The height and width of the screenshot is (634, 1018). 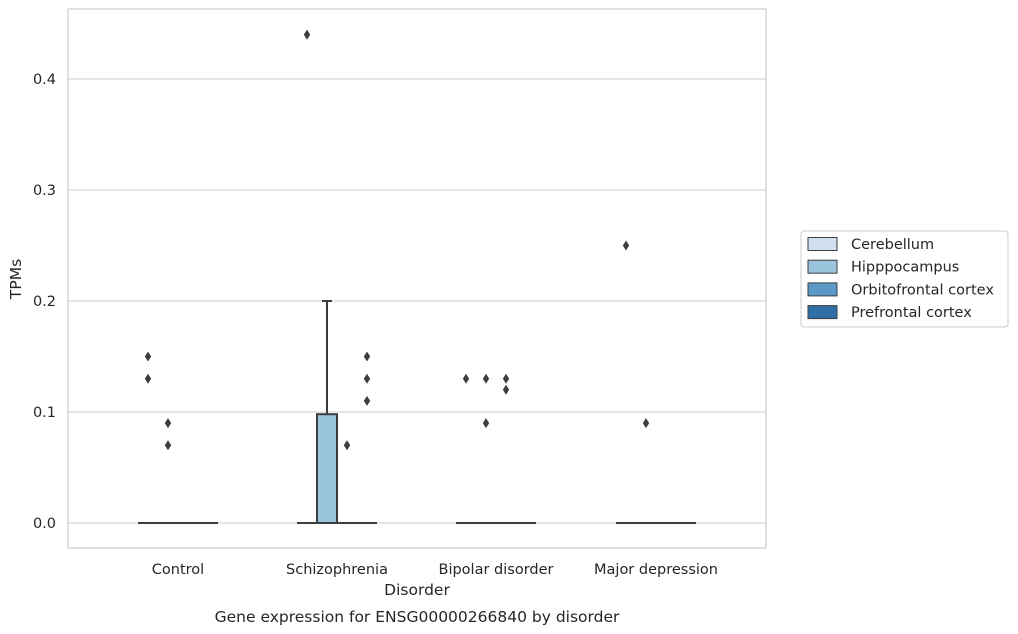 I want to click on x-axis-label: Disorder, so click(x=417, y=590).